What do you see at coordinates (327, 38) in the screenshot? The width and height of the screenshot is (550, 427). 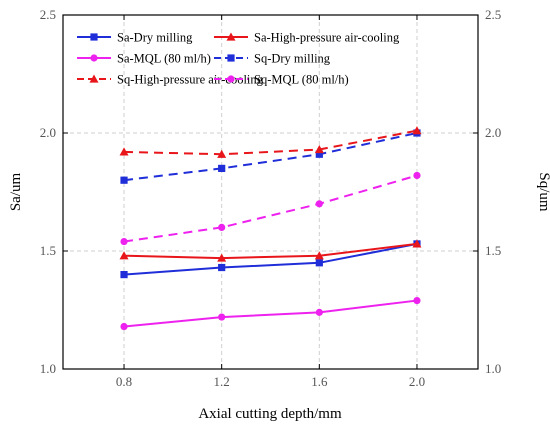 I see `legend-label: Sa-High-pressure air-cooling` at bounding box center [327, 38].